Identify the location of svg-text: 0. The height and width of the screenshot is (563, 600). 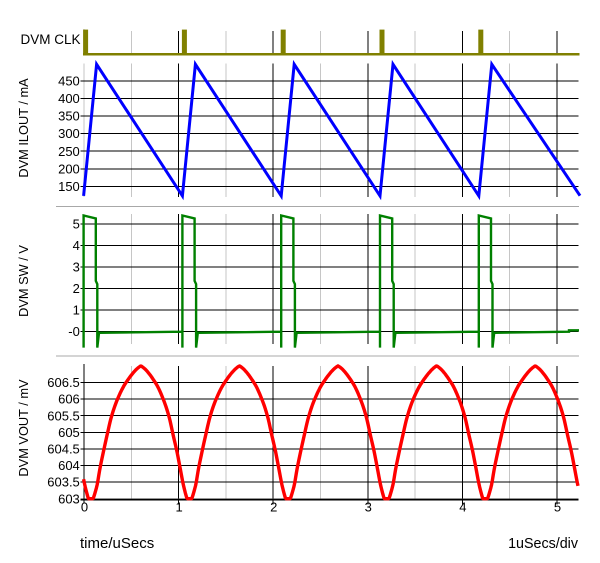
(84, 507).